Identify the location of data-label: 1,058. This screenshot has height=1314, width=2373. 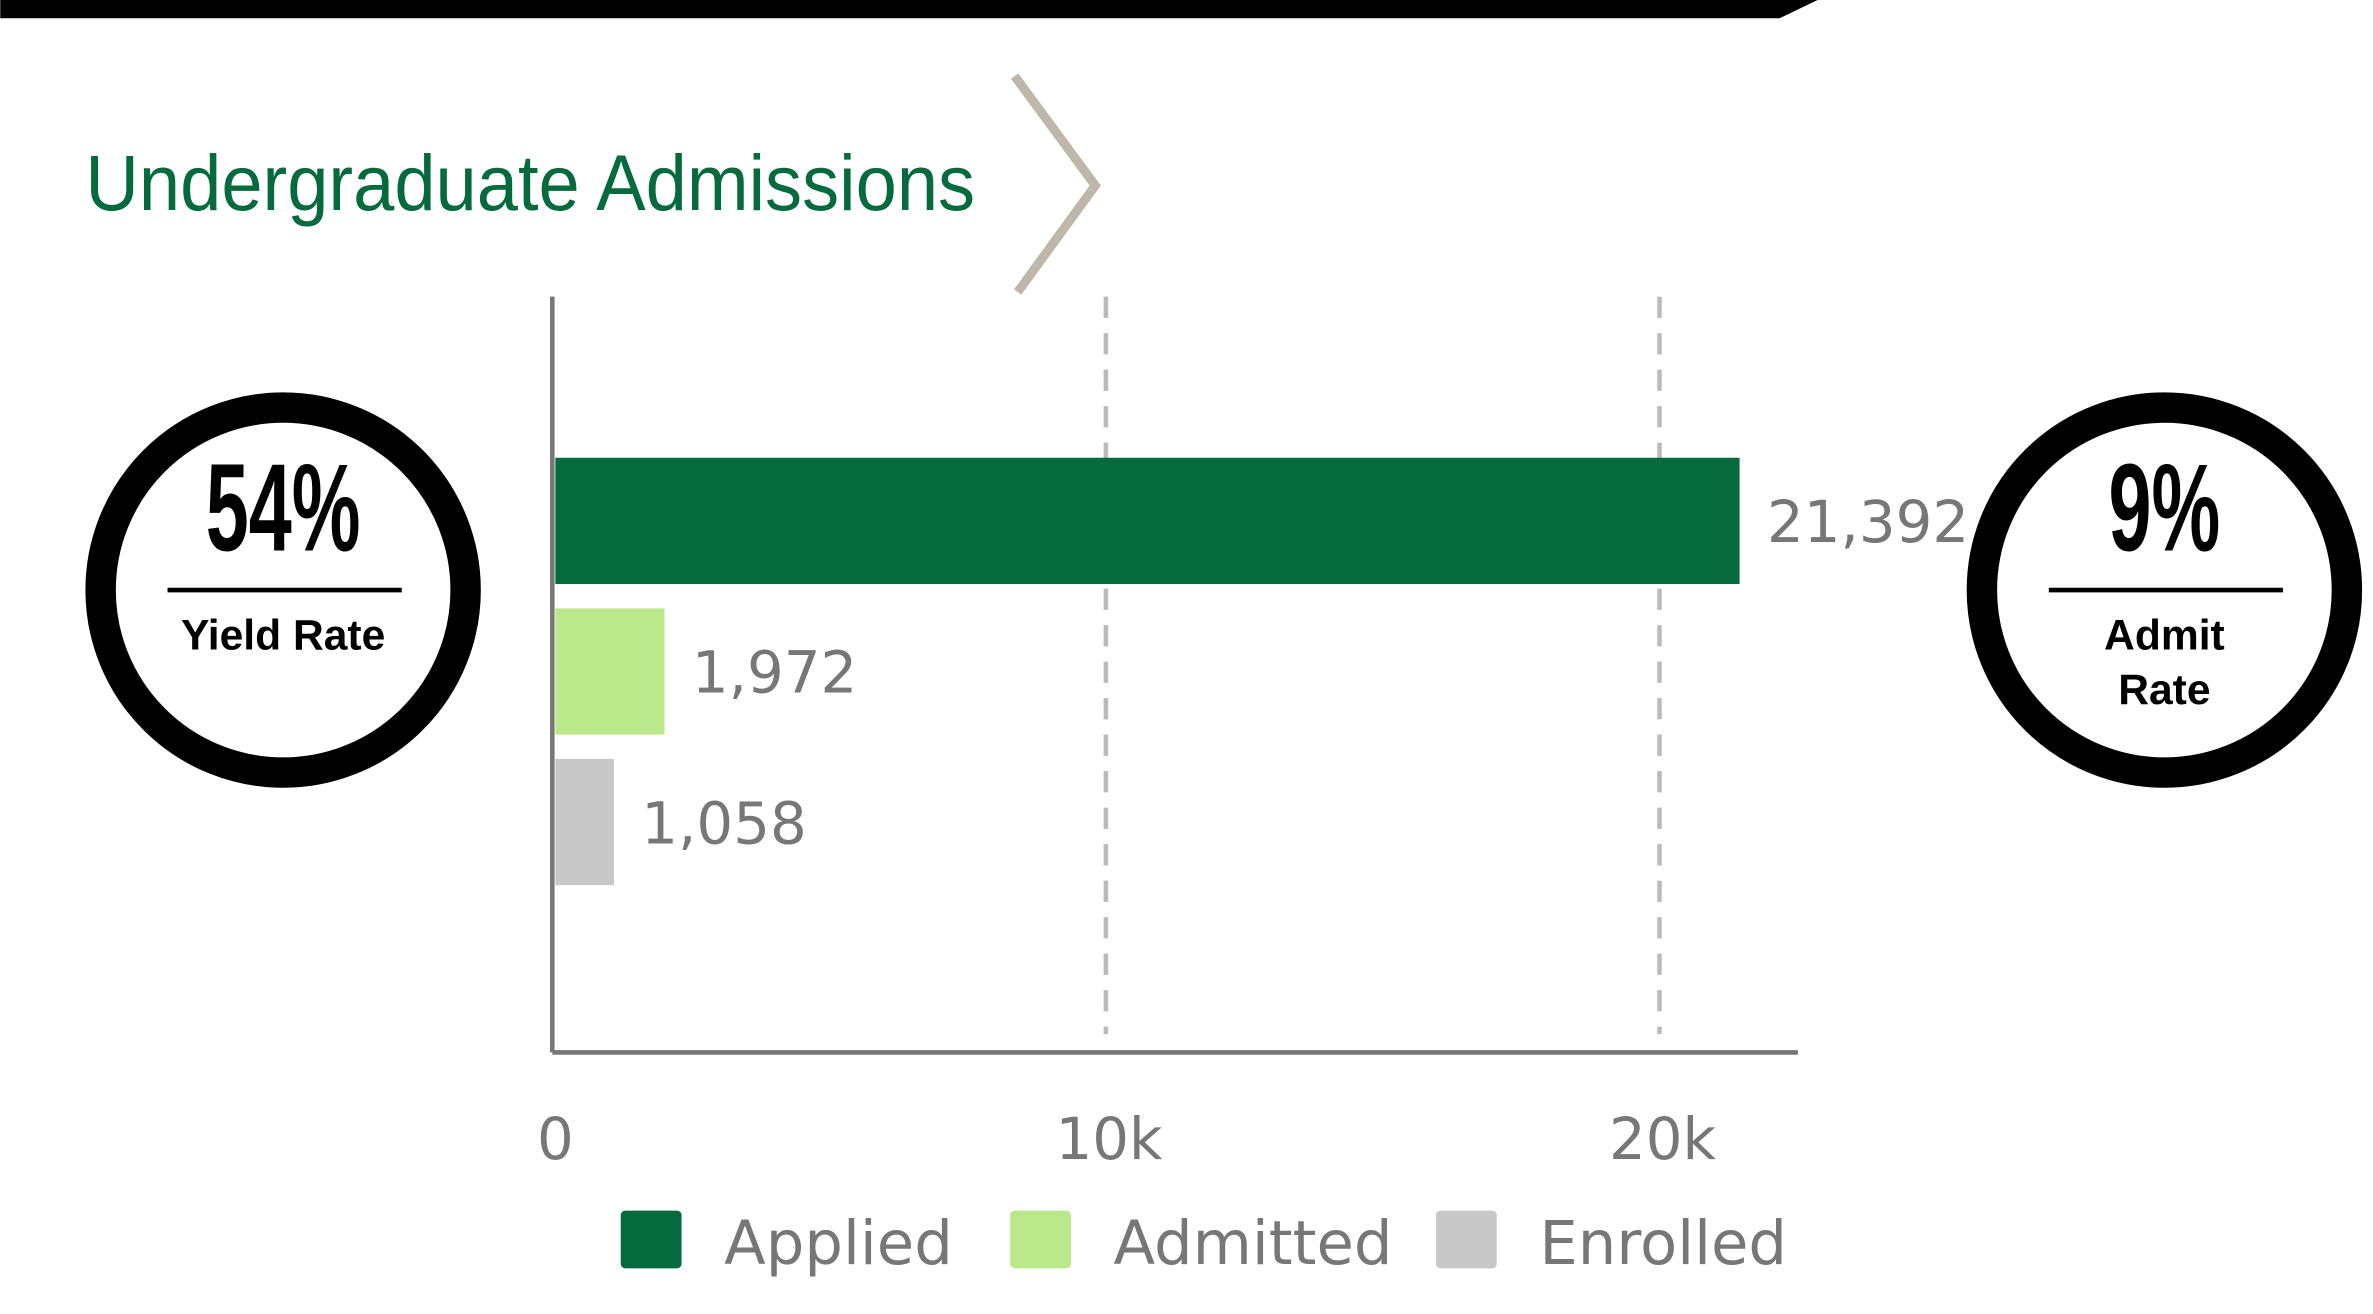
(723, 823).